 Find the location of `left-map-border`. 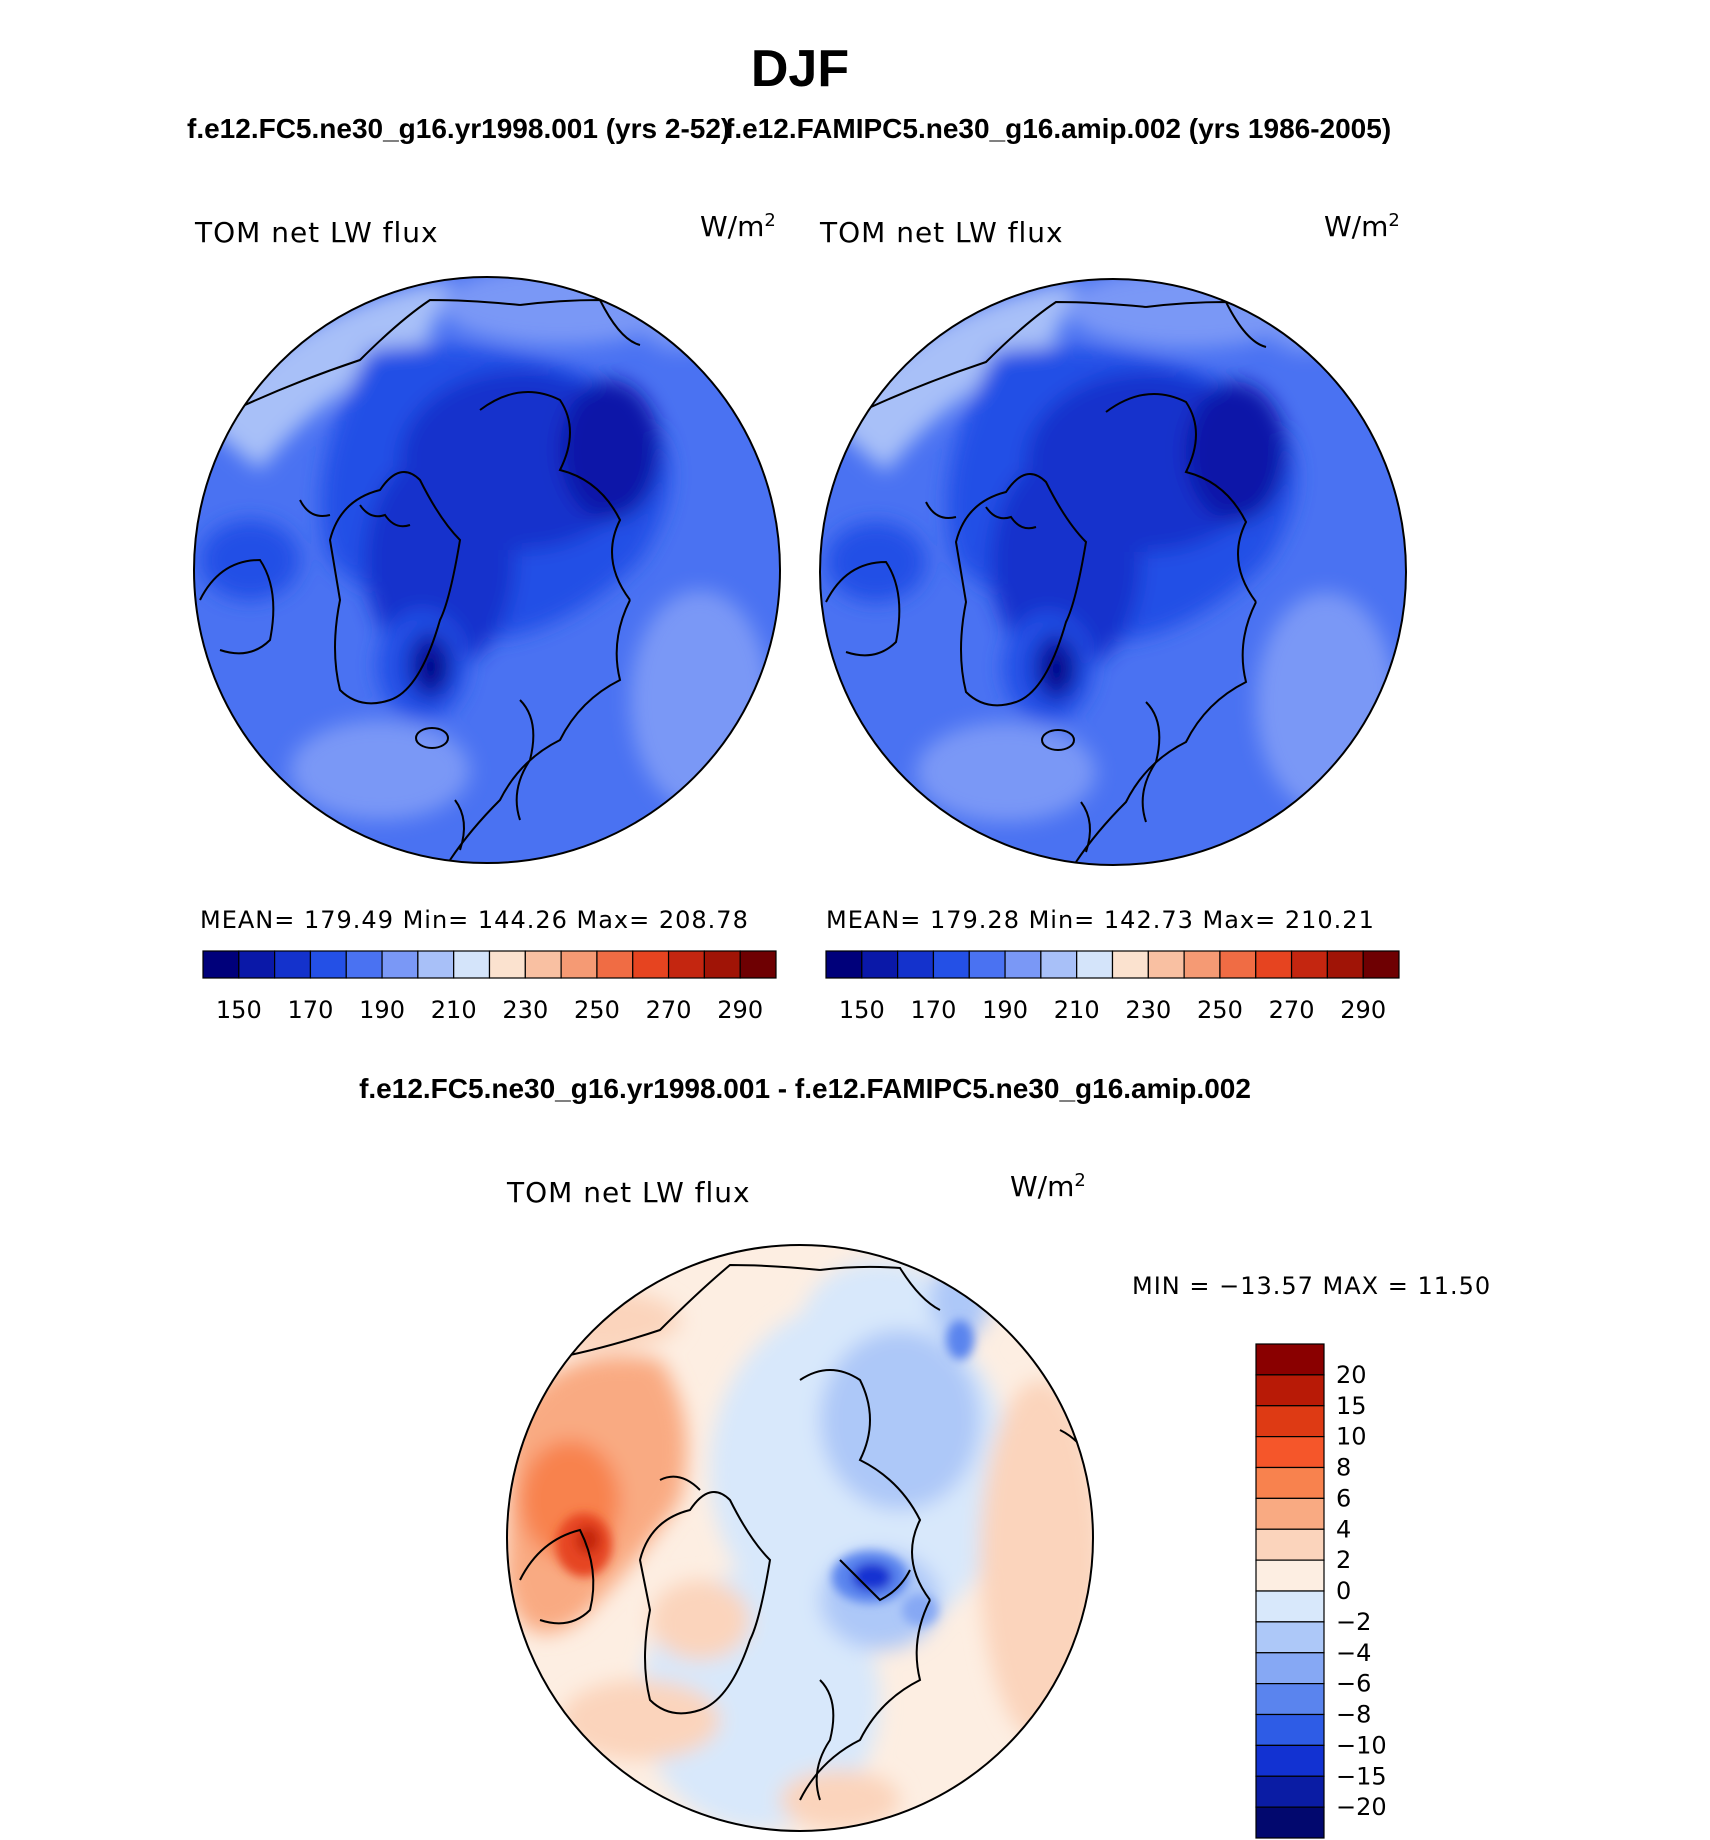

left-map-border is located at coordinates (487, 570).